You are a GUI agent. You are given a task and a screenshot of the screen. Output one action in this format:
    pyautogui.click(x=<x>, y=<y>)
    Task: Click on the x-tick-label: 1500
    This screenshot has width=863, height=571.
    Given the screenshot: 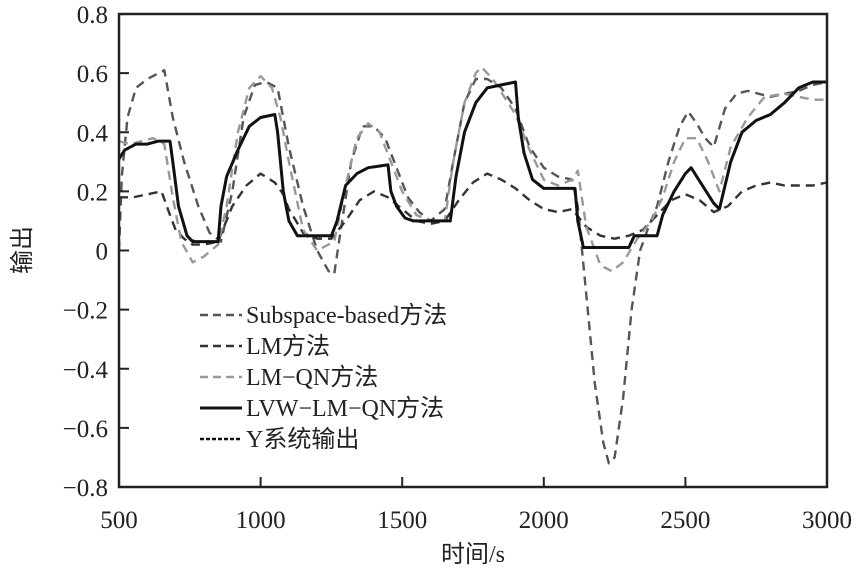 What is the action you would take?
    pyautogui.click(x=402, y=520)
    